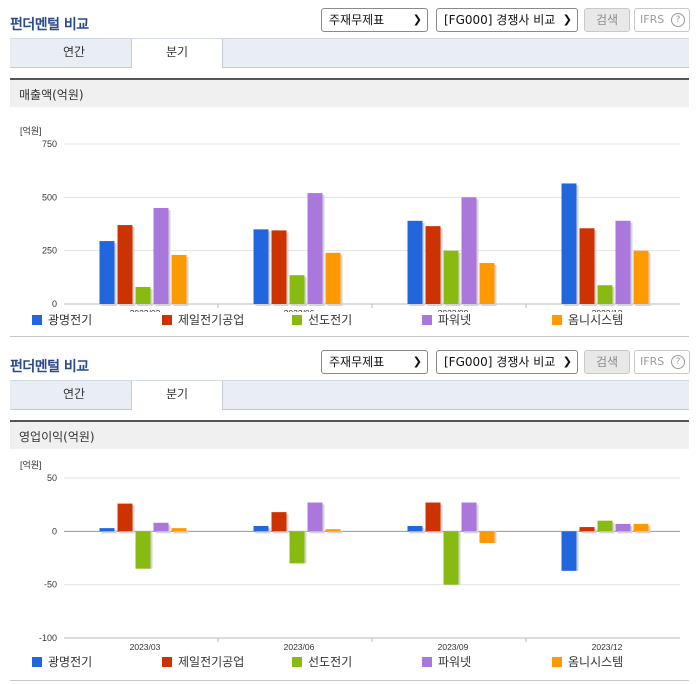 The height and width of the screenshot is (684, 696). Describe the element at coordinates (31, 464) in the screenshot. I see `y-unit-label: [억원]` at that location.